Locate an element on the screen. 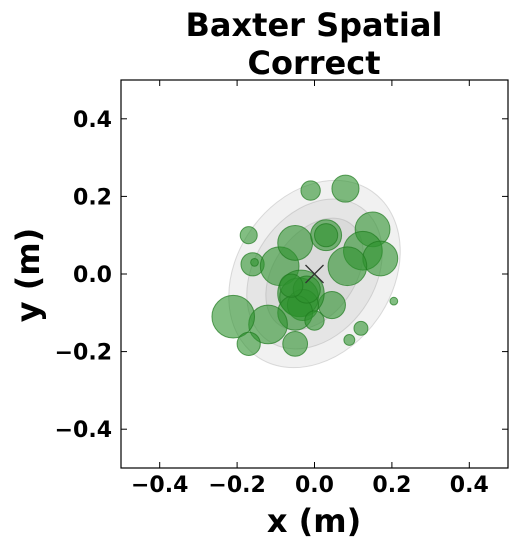  x-tick-label: −0.4 is located at coordinates (159, 485).